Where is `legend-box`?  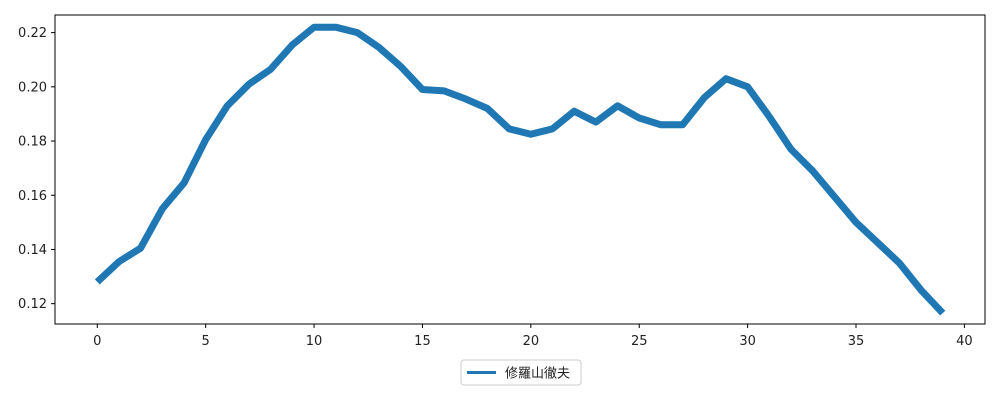
legend-box is located at coordinates (521, 372).